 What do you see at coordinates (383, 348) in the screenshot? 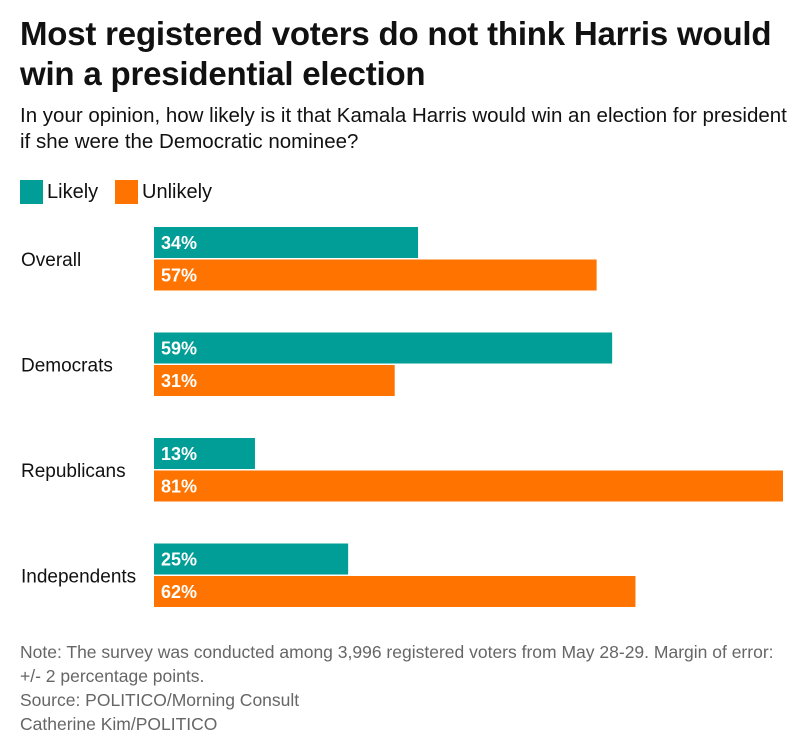
I see `bar-likely-democrats` at bounding box center [383, 348].